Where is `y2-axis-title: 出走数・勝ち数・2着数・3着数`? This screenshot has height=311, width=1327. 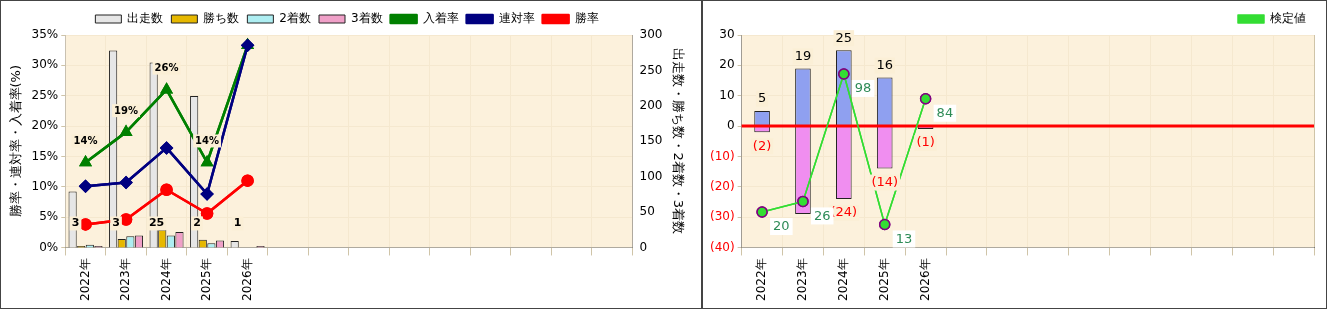
y2-axis-title: 出走数・勝ち数・2着数・3着数 is located at coordinates (678, 141).